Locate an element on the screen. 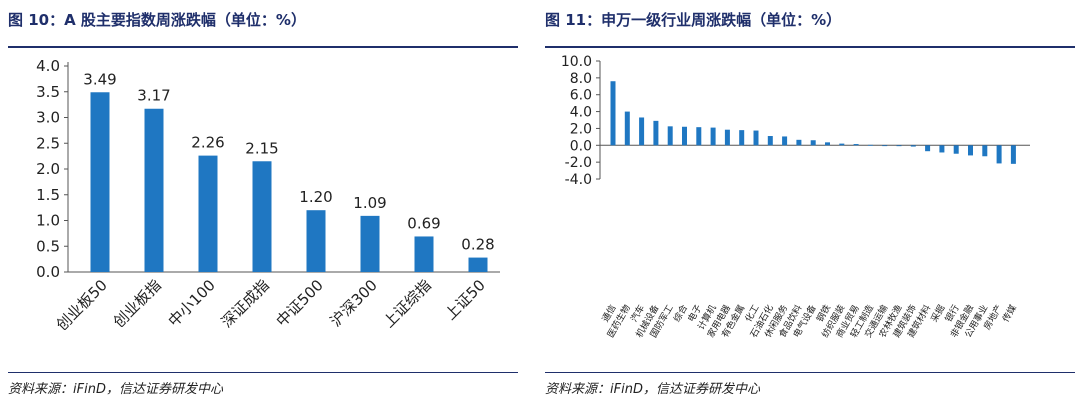 The width and height of the screenshot is (1080, 400). left-y-tick-label: 4.0 is located at coordinates (48, 66).